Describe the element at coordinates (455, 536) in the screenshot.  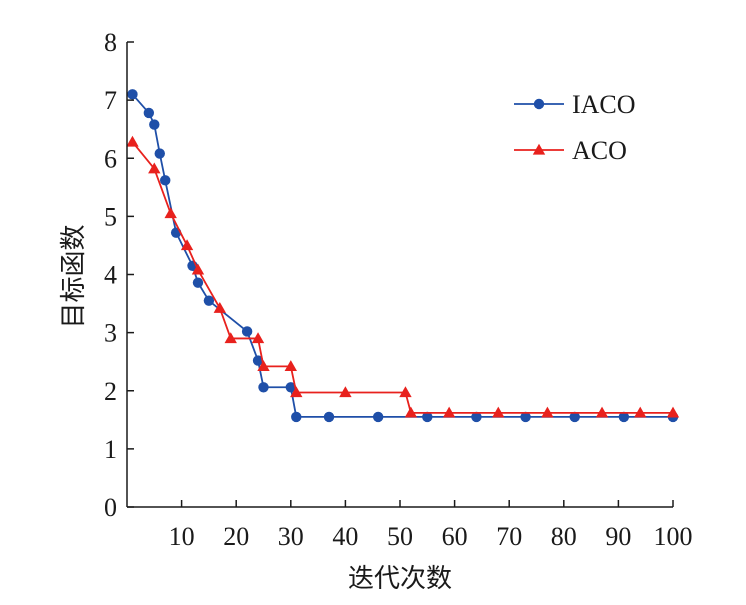
I see `x-tick-label: 60` at that location.